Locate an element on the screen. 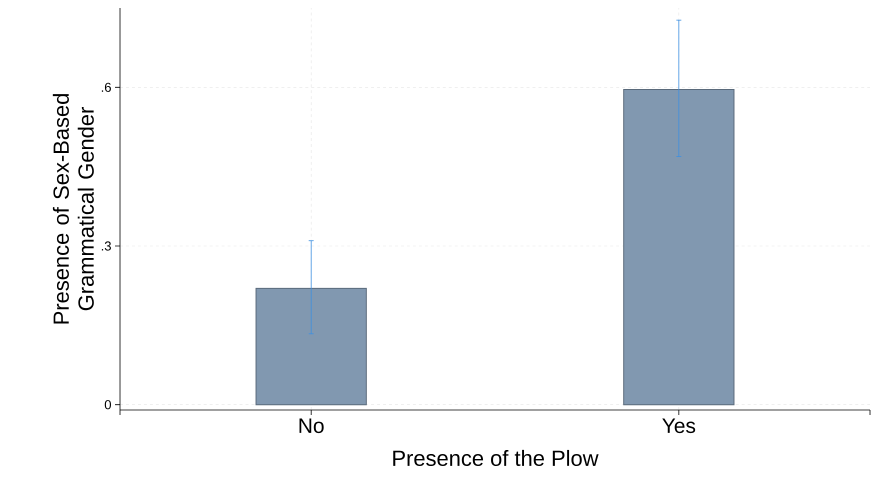  x-tick-label: Yes is located at coordinates (679, 426).